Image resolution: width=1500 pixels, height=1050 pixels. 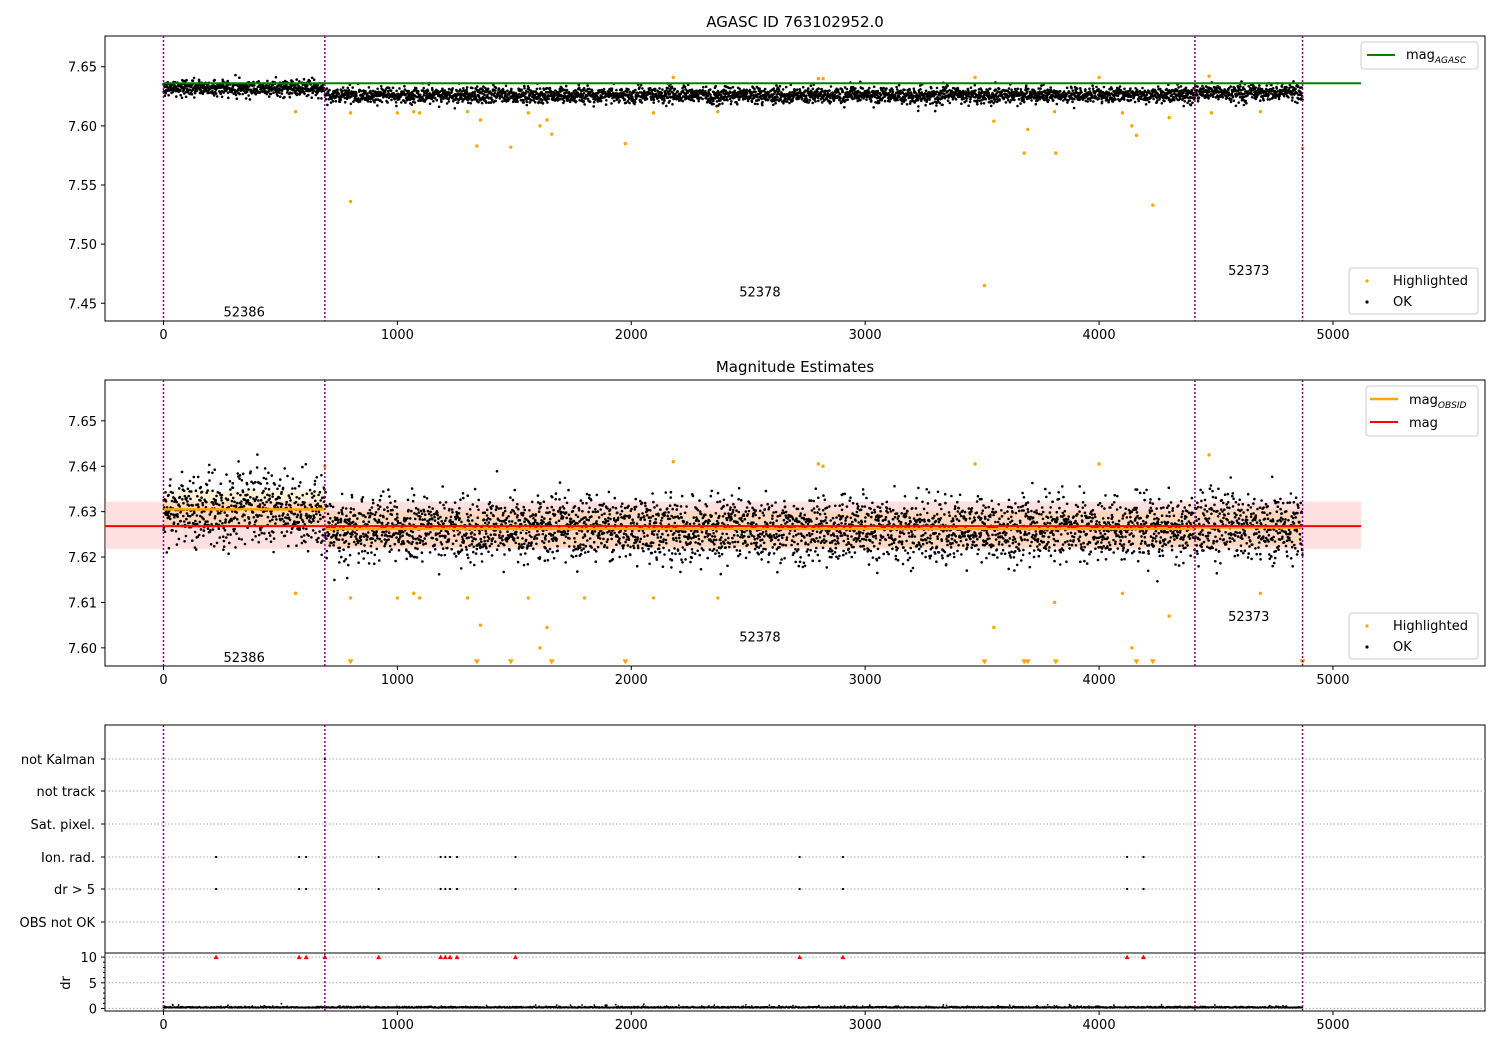 I want to click on magnitude-y-tick-labels: 7.607.617.627.637.647.65, so click(x=82, y=536).